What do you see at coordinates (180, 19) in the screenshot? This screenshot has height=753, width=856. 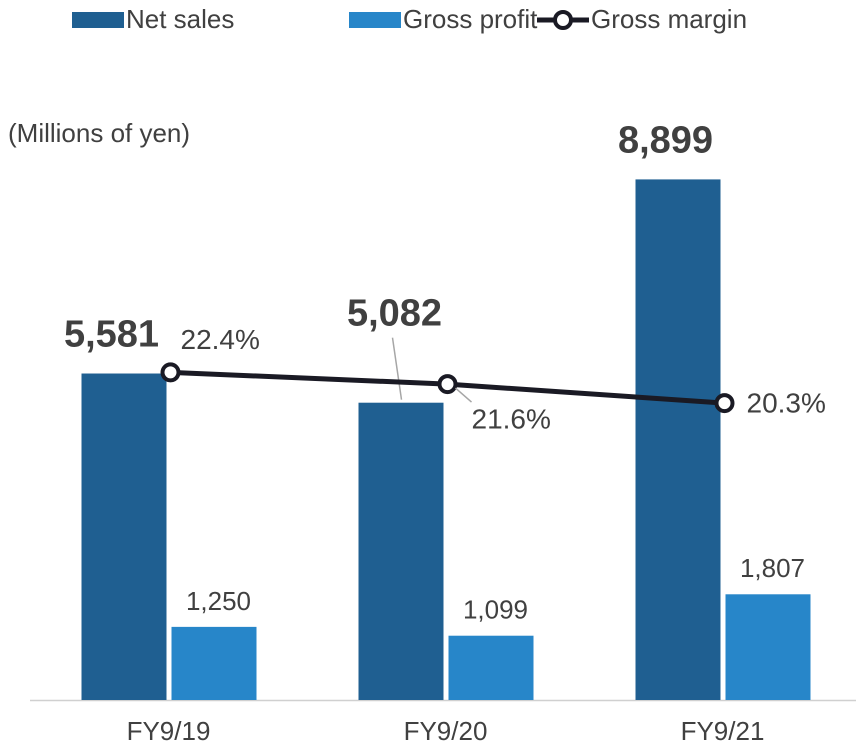 I see `legend-label: Net sales` at bounding box center [180, 19].